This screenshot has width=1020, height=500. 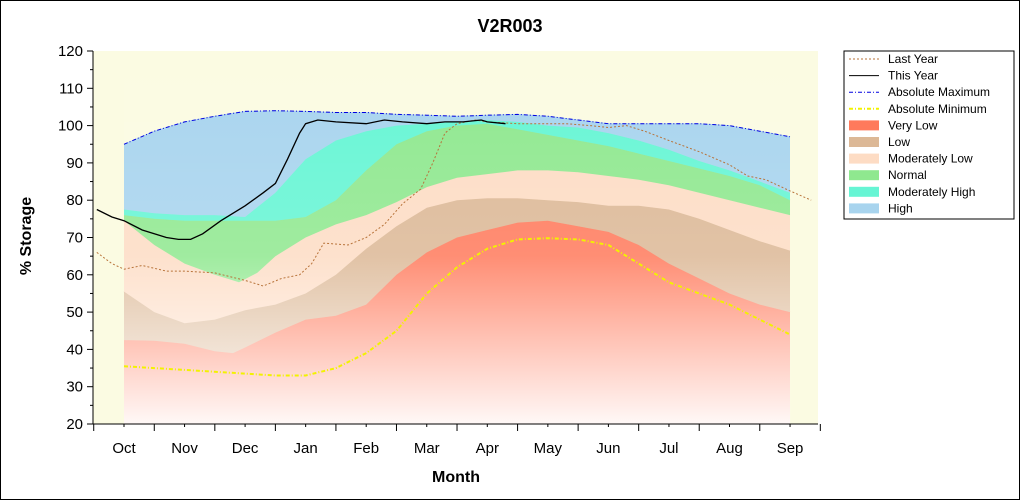 What do you see at coordinates (74, 387) in the screenshot?
I see `y-tick-label: 30` at bounding box center [74, 387].